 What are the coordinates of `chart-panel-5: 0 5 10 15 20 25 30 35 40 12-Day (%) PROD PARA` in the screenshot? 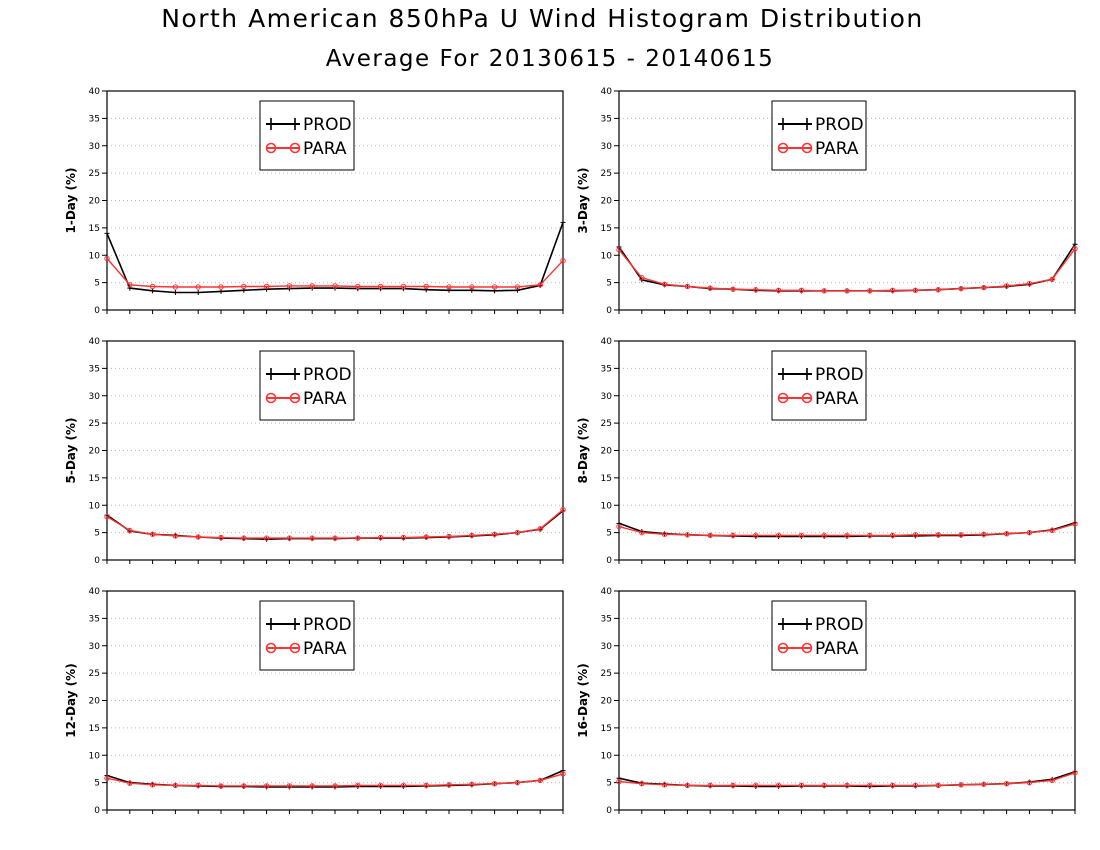 It's located at (315, 701).